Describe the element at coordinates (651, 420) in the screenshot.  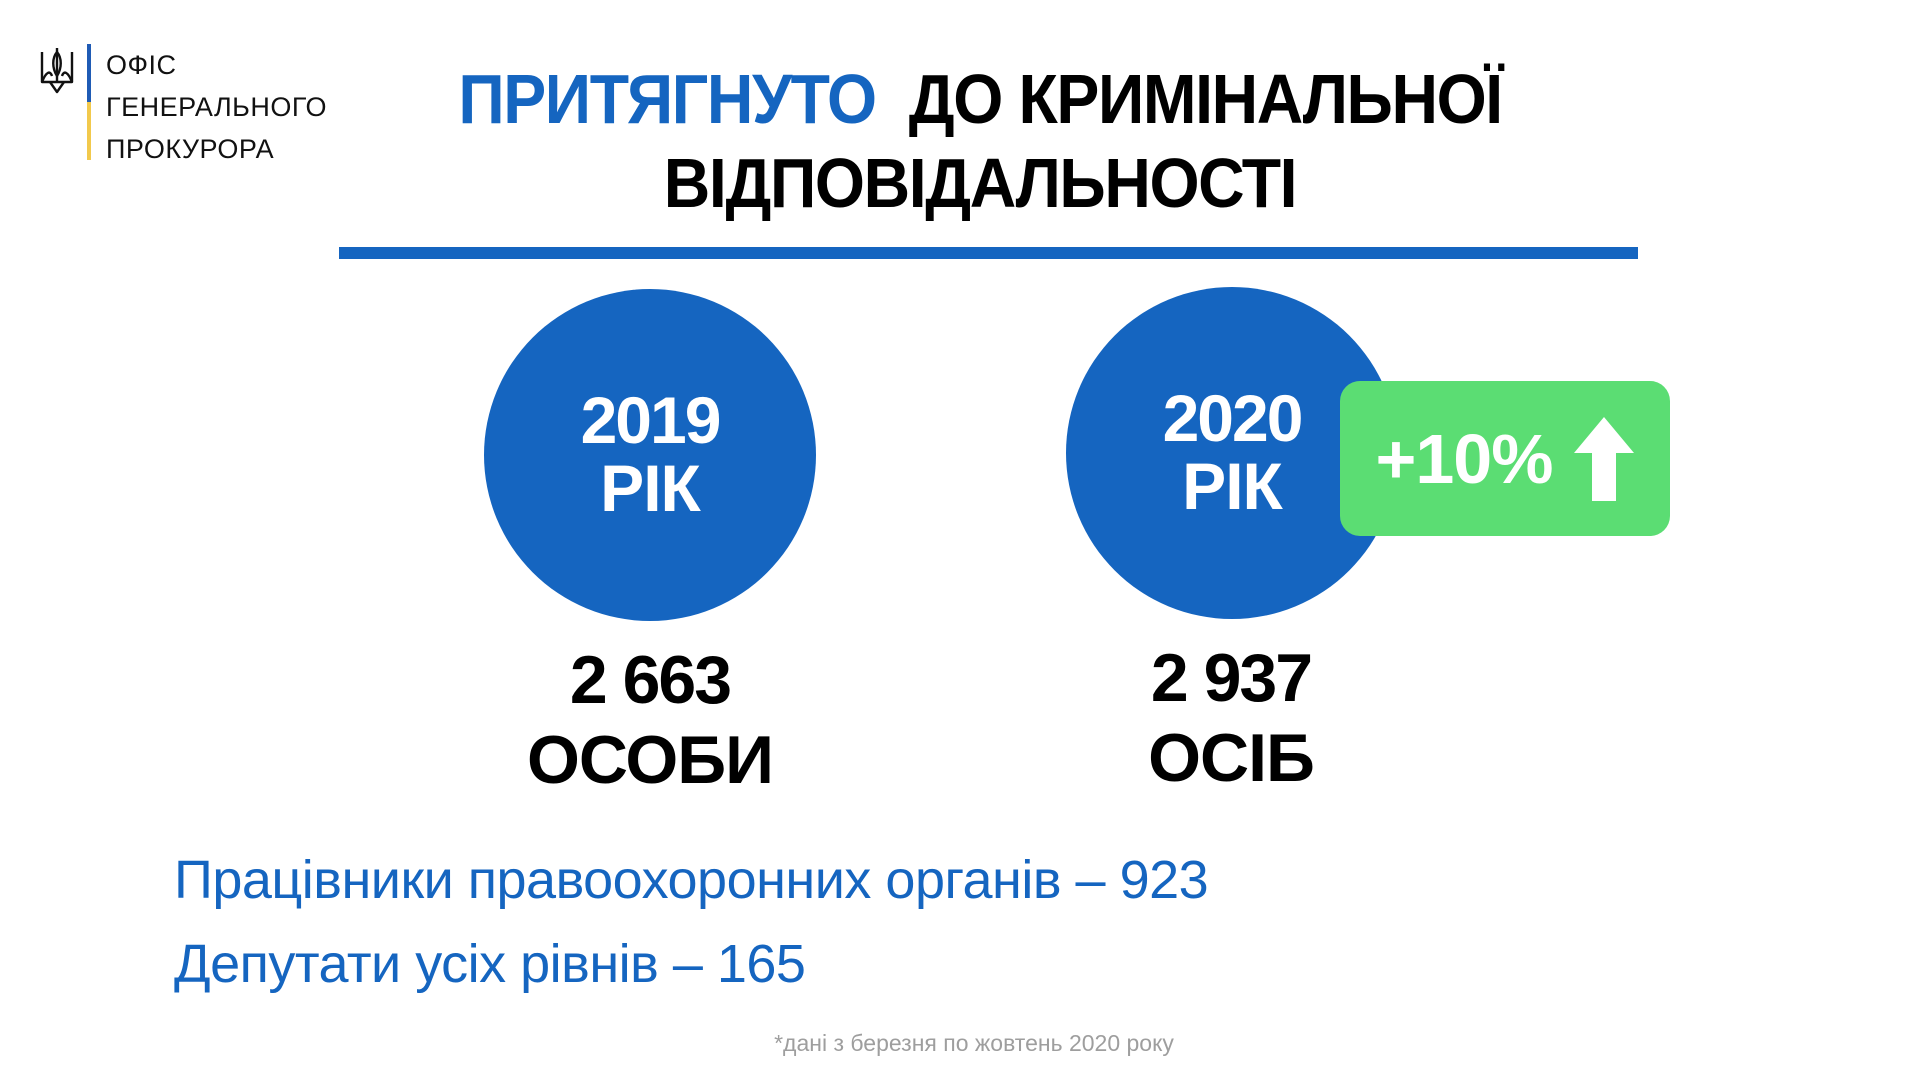
I see `year-label: 2019` at that location.